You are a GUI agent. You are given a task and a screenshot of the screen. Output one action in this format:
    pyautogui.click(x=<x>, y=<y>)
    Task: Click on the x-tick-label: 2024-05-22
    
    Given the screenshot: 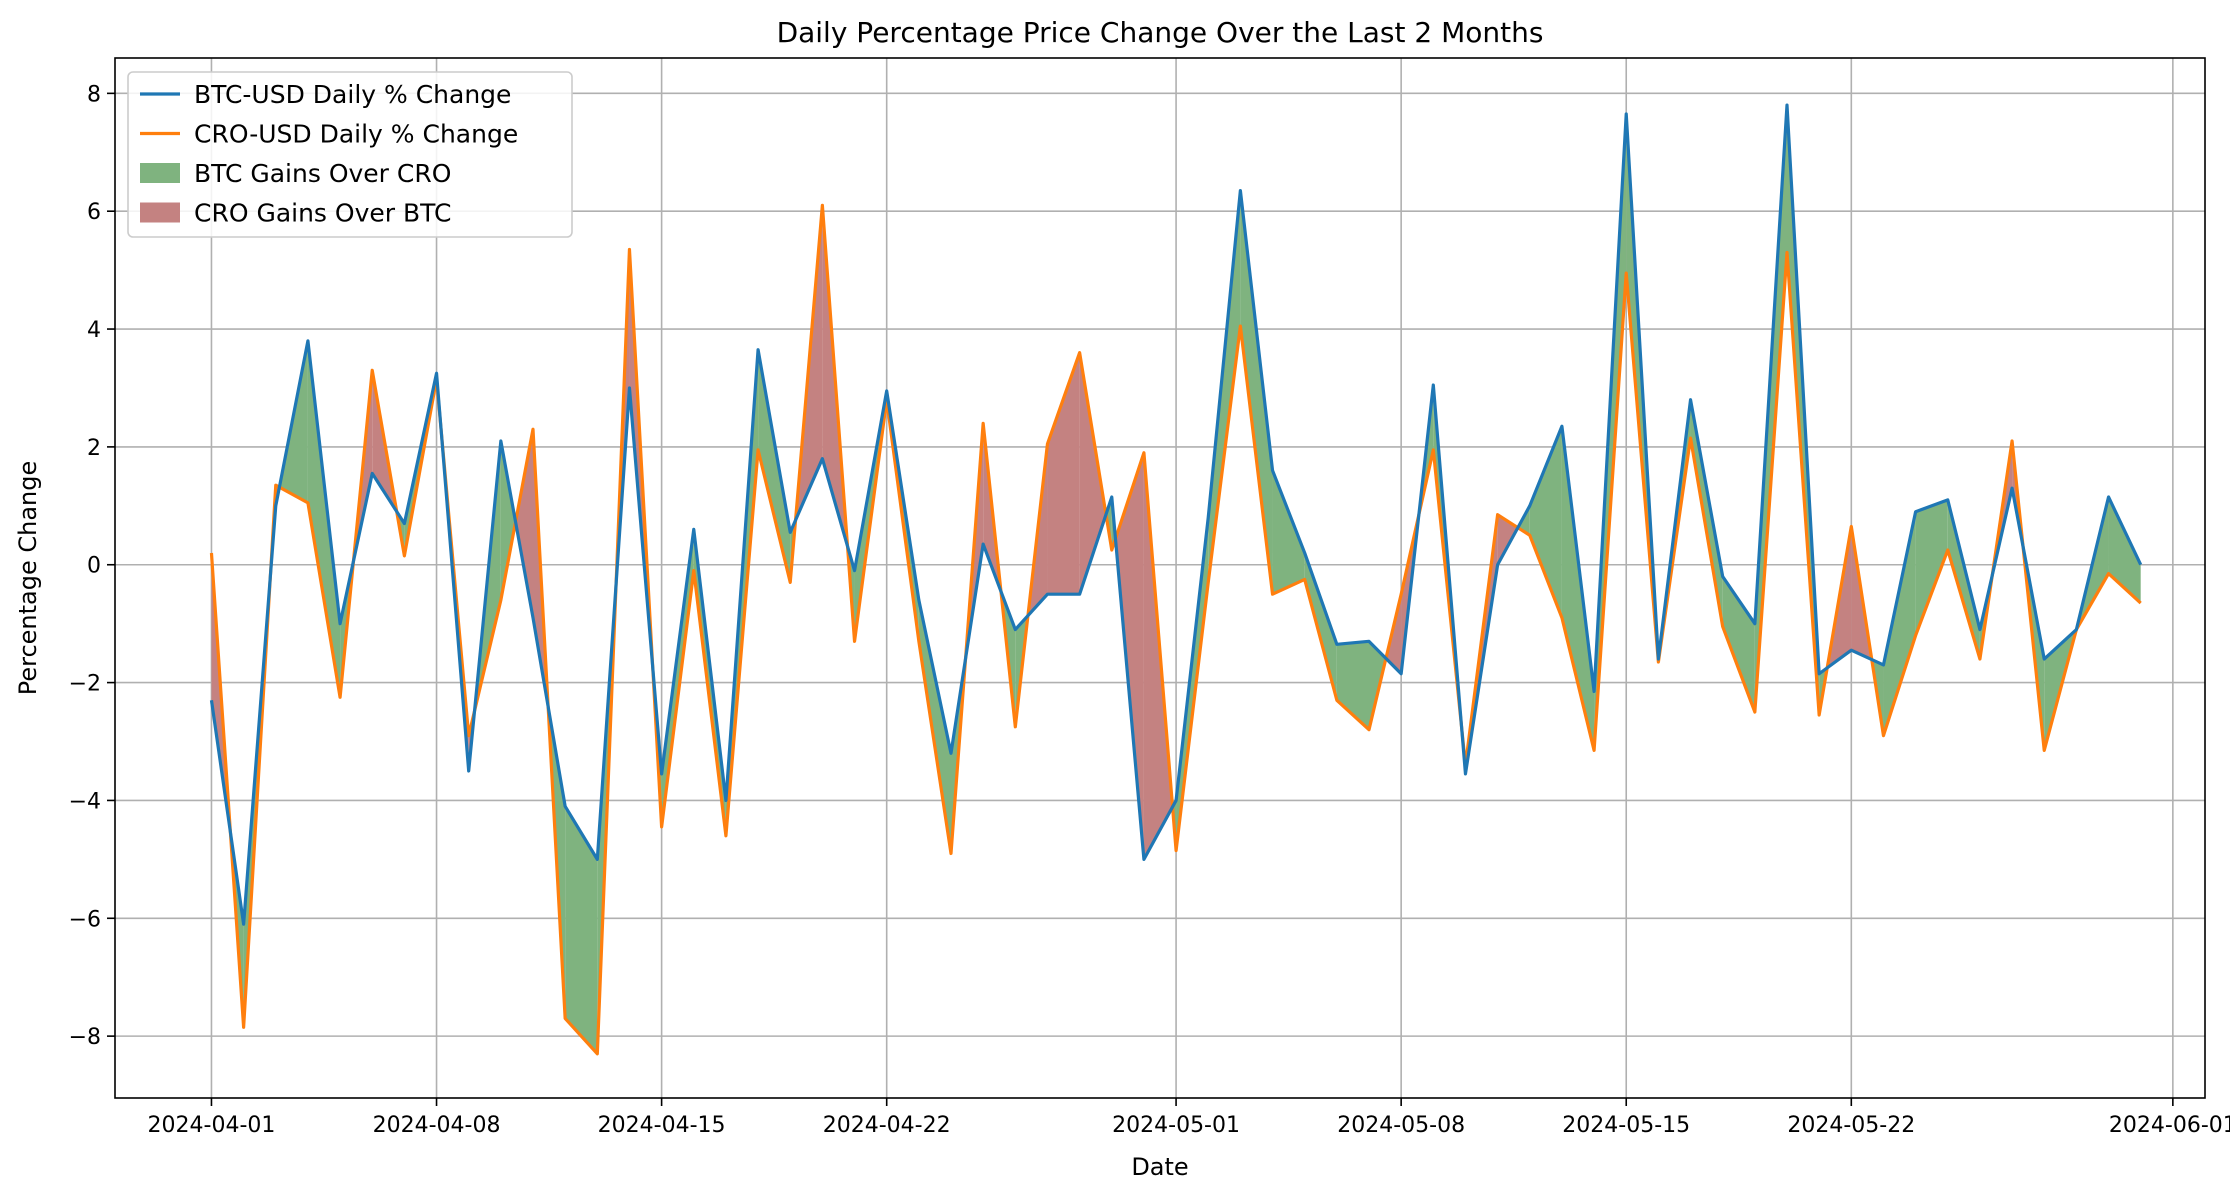 What is the action you would take?
    pyautogui.click(x=1851, y=1125)
    